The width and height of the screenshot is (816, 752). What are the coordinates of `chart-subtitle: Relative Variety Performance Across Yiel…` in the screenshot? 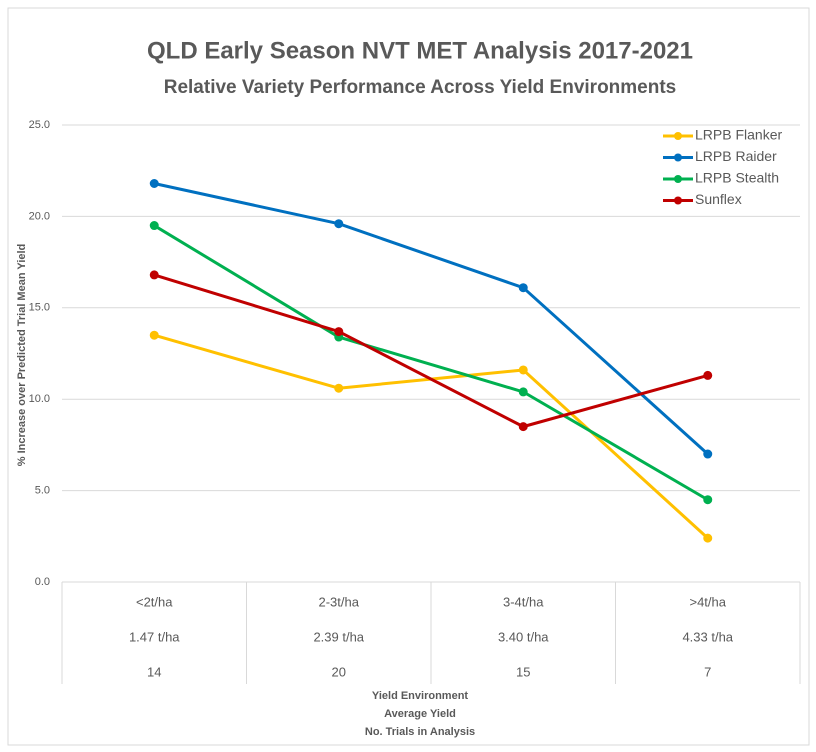 It's located at (420, 87).